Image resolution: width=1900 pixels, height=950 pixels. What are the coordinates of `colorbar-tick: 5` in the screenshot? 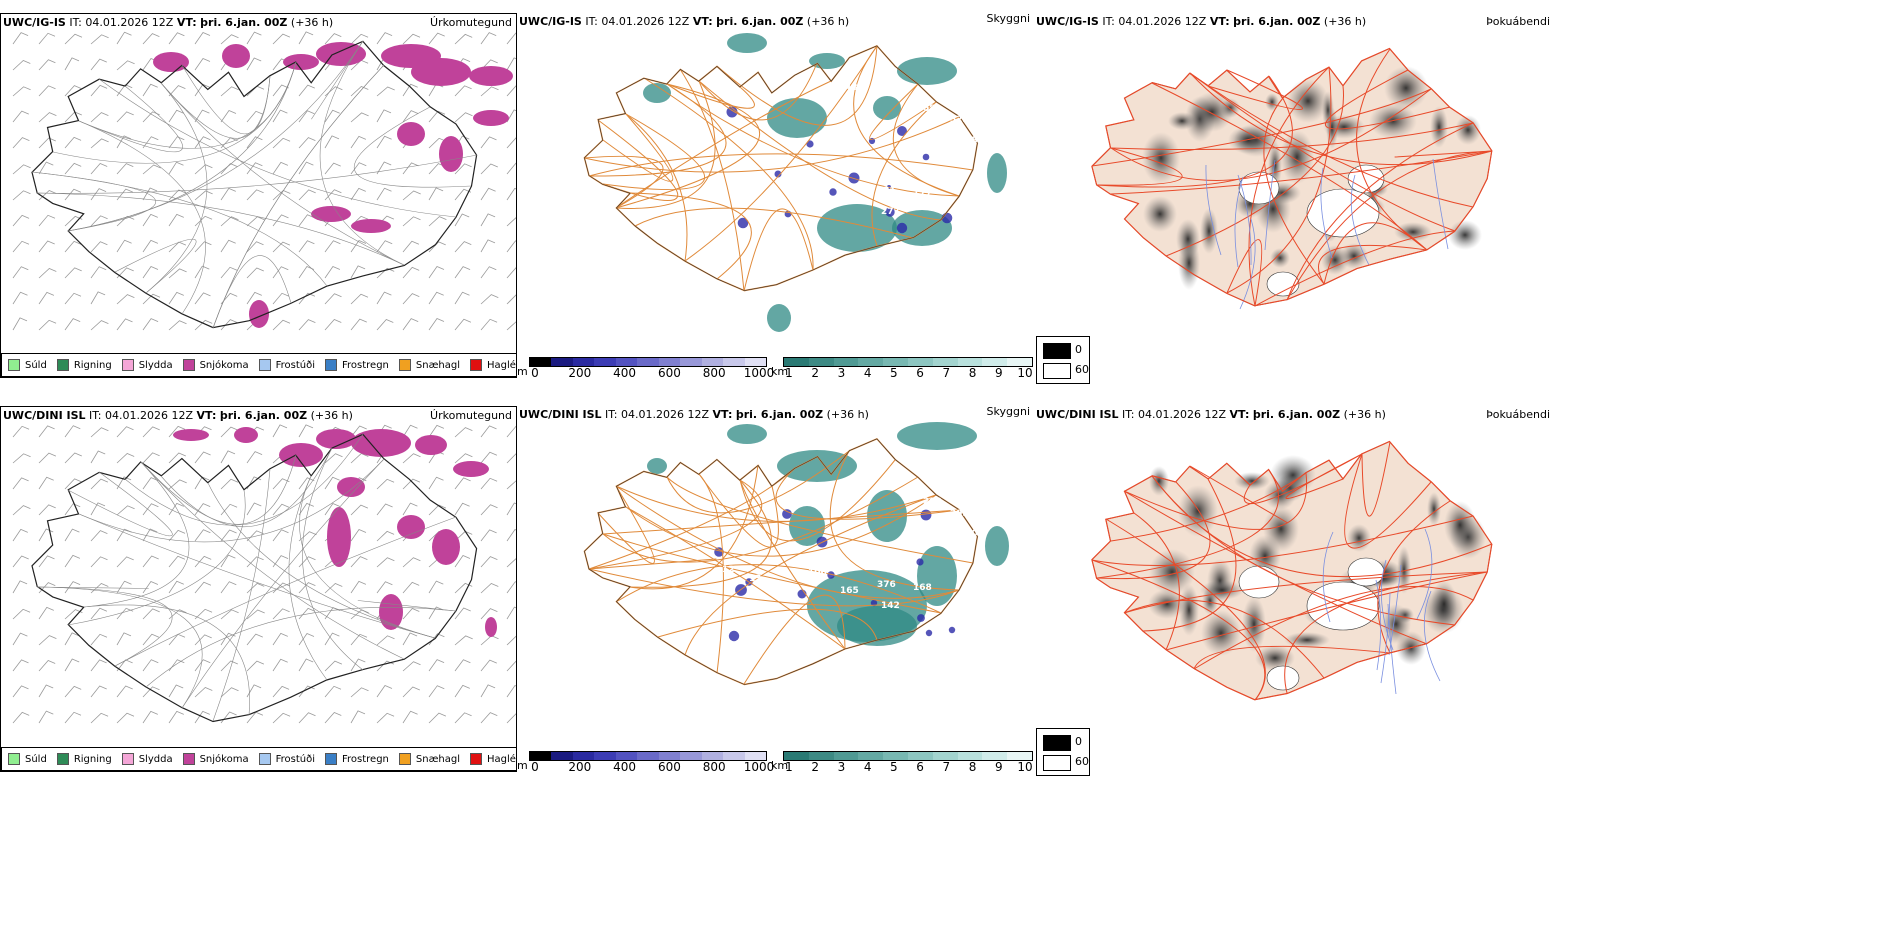 It's located at (894, 372).